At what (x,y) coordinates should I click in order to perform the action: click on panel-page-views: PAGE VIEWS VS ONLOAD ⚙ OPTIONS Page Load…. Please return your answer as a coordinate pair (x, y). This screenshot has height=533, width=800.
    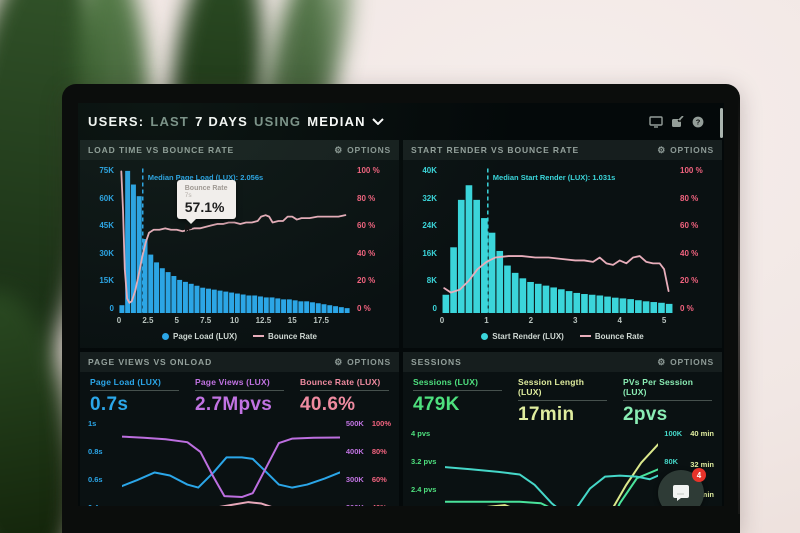
    Looking at the image, I should click on (239, 429).